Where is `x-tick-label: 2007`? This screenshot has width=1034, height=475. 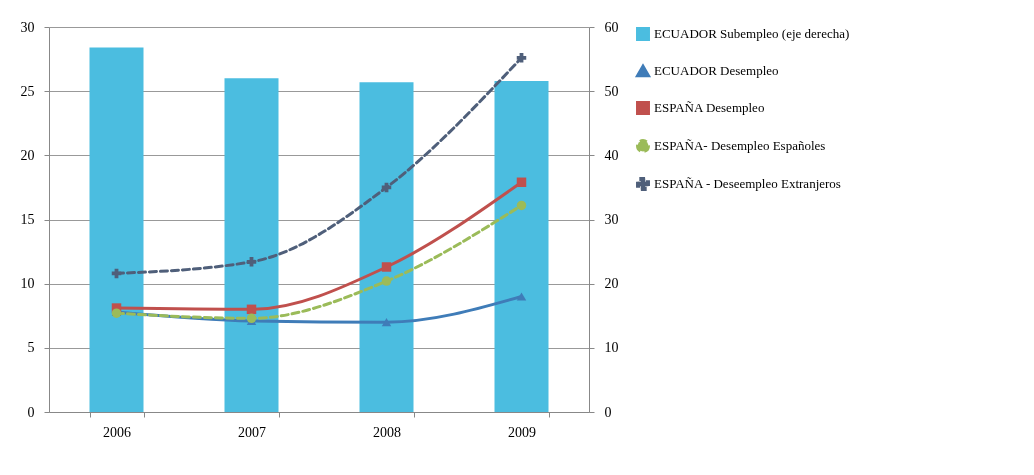
x-tick-label: 2007 is located at coordinates (252, 432).